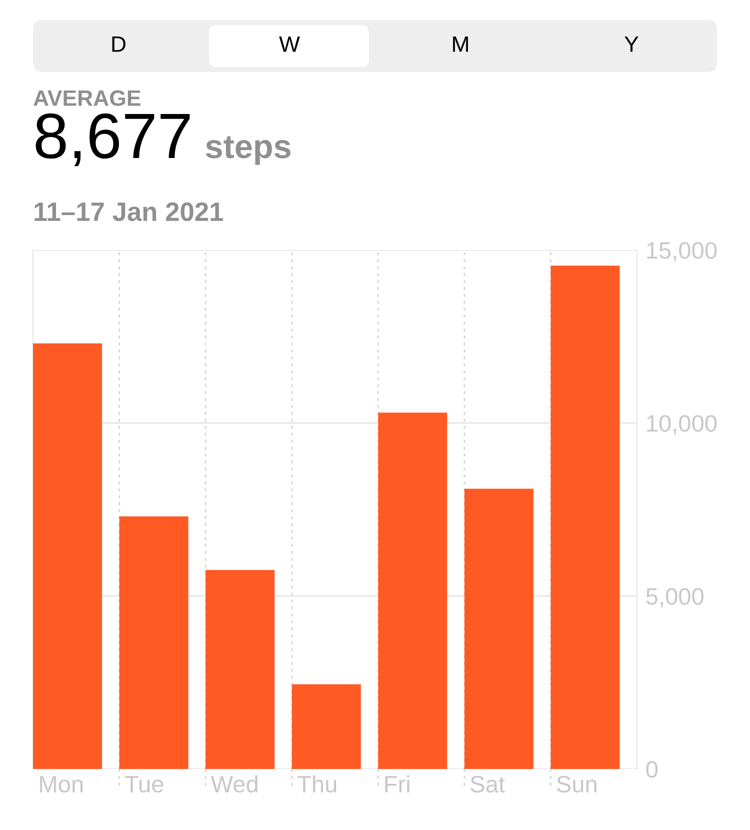  I want to click on x-tick-label: Mon, so click(61, 784).